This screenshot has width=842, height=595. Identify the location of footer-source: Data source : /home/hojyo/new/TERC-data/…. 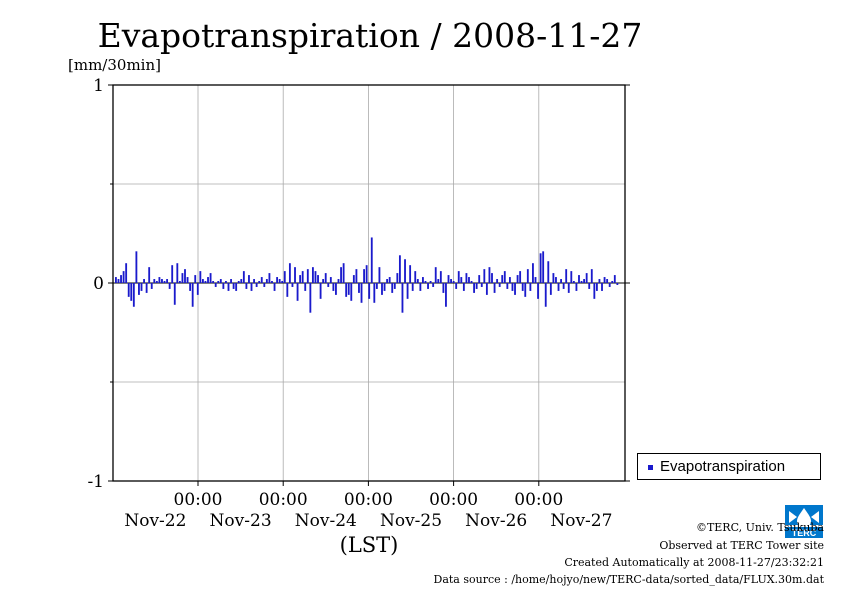
(629, 579).